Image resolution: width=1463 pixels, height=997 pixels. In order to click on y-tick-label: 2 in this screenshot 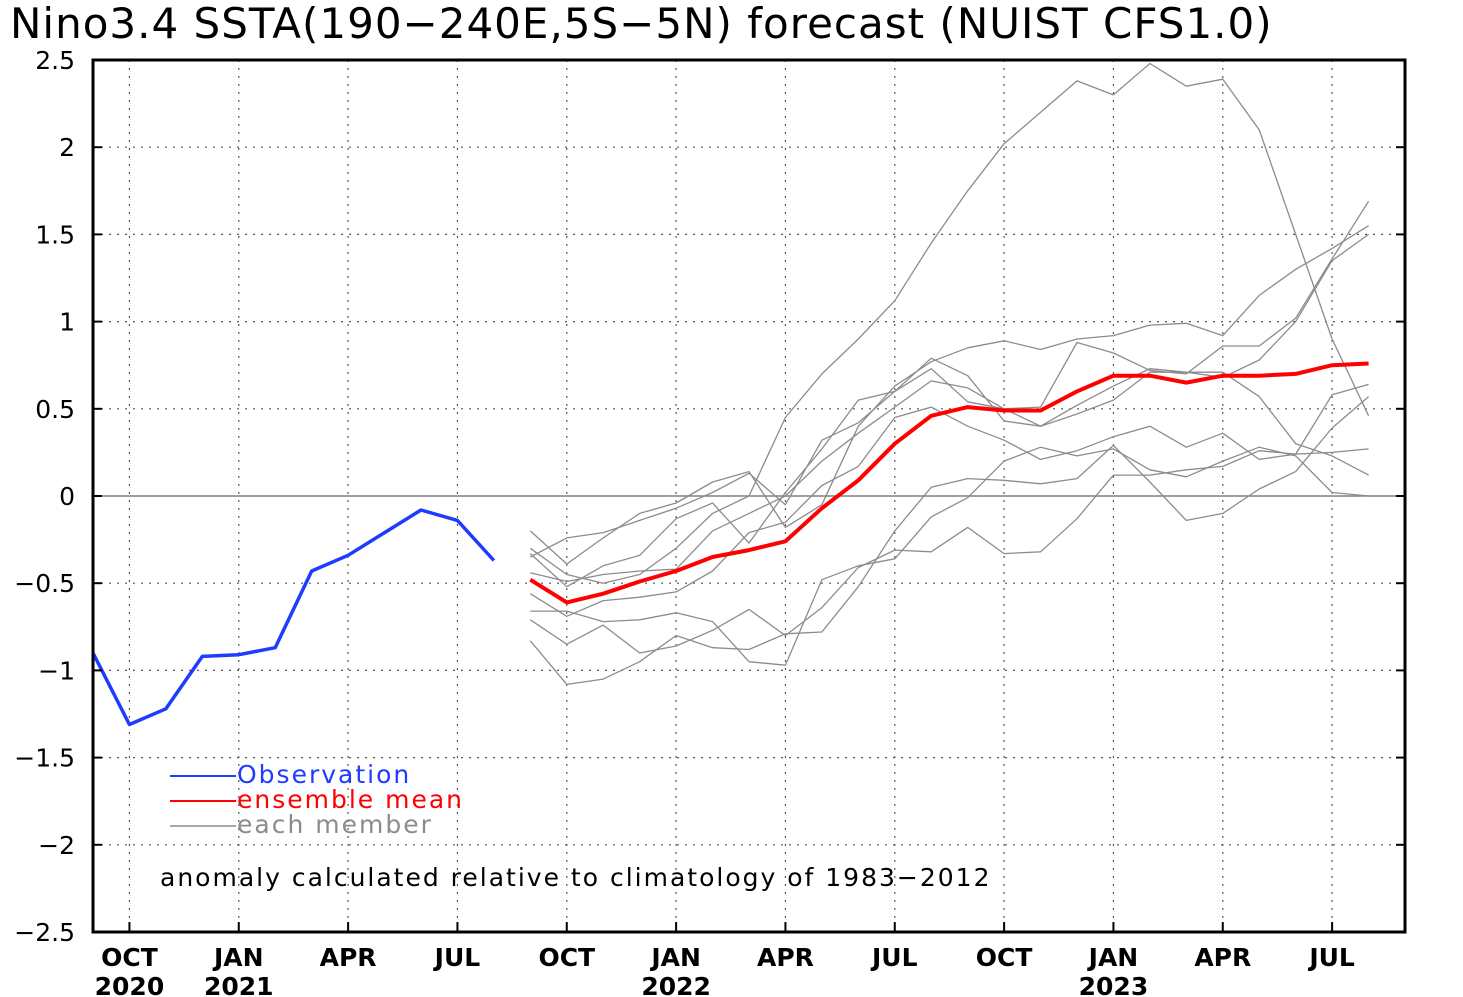, I will do `click(67, 147)`.